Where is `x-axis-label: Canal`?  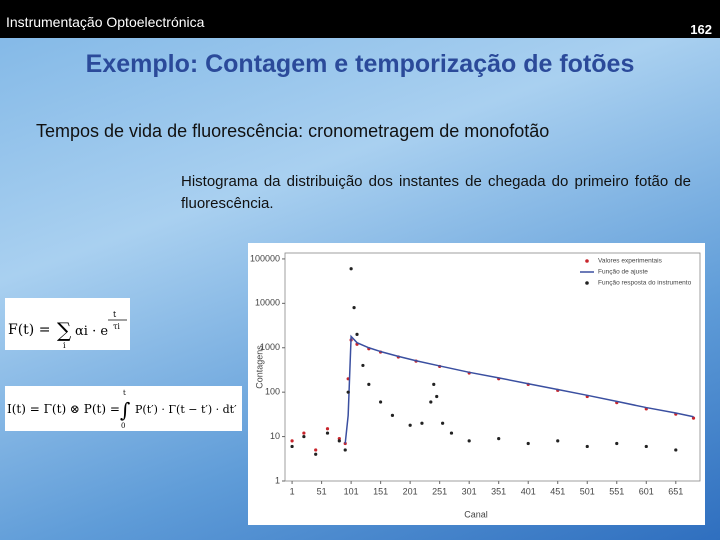 x-axis-label: Canal is located at coordinates (476, 514).